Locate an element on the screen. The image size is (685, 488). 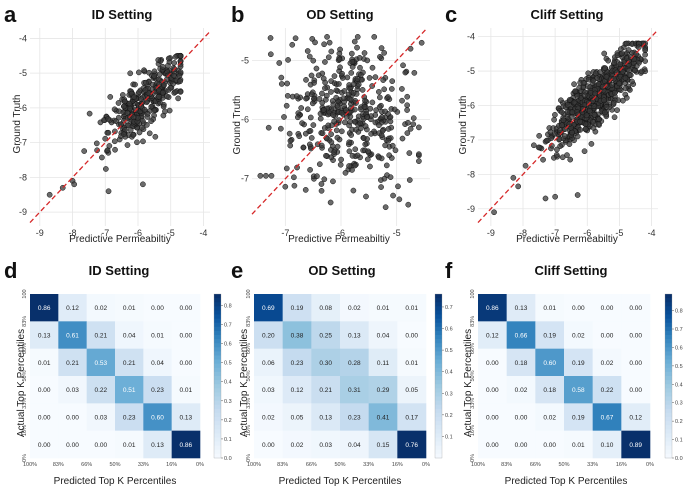
heatmap-cell-value: 0.66 is located at coordinates (521, 336).